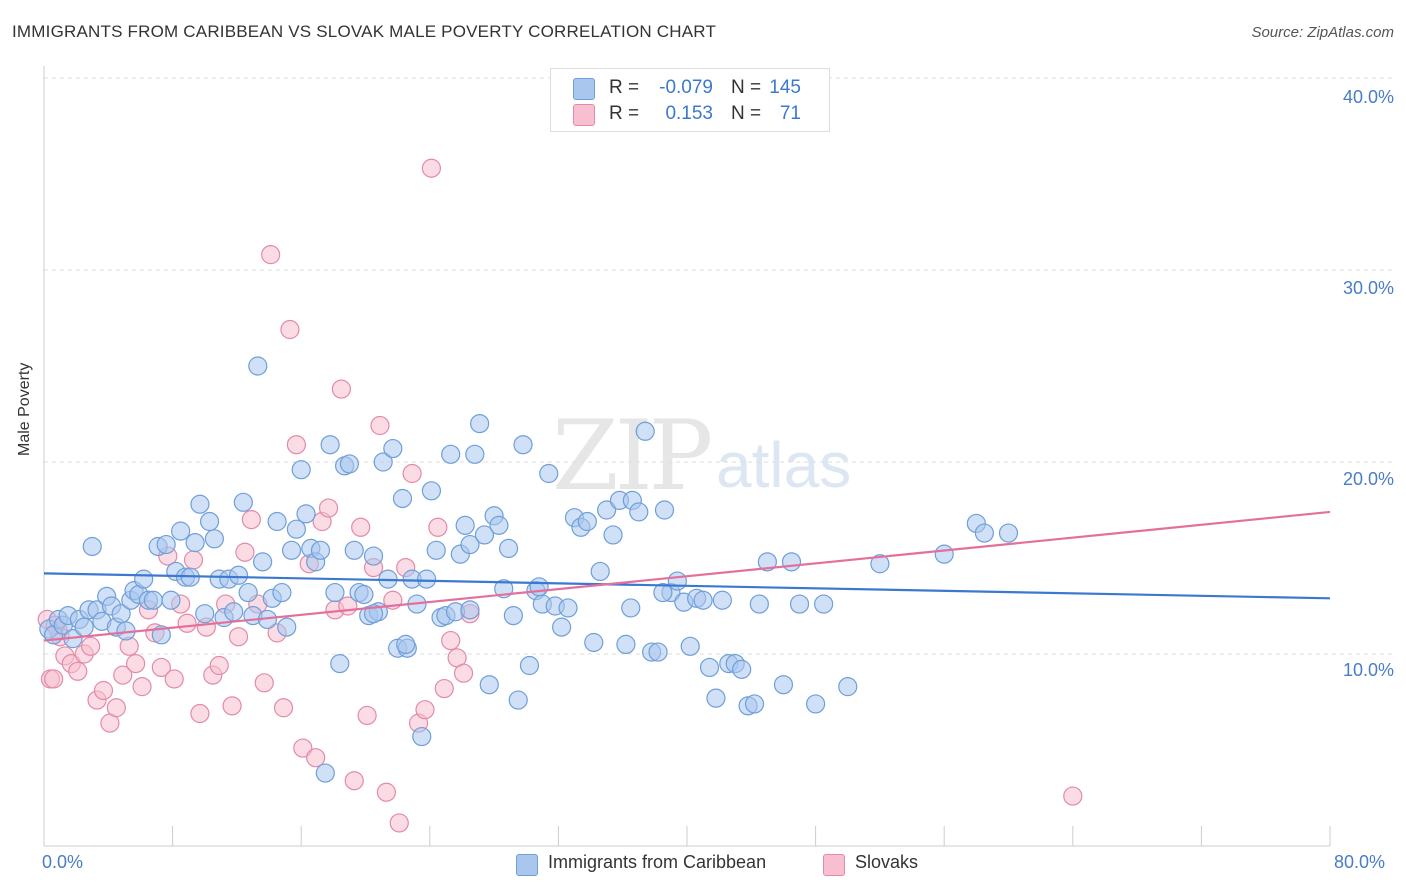  Describe the element at coordinates (1368, 670) in the screenshot. I see `y-tick-label: 10.0%` at that location.